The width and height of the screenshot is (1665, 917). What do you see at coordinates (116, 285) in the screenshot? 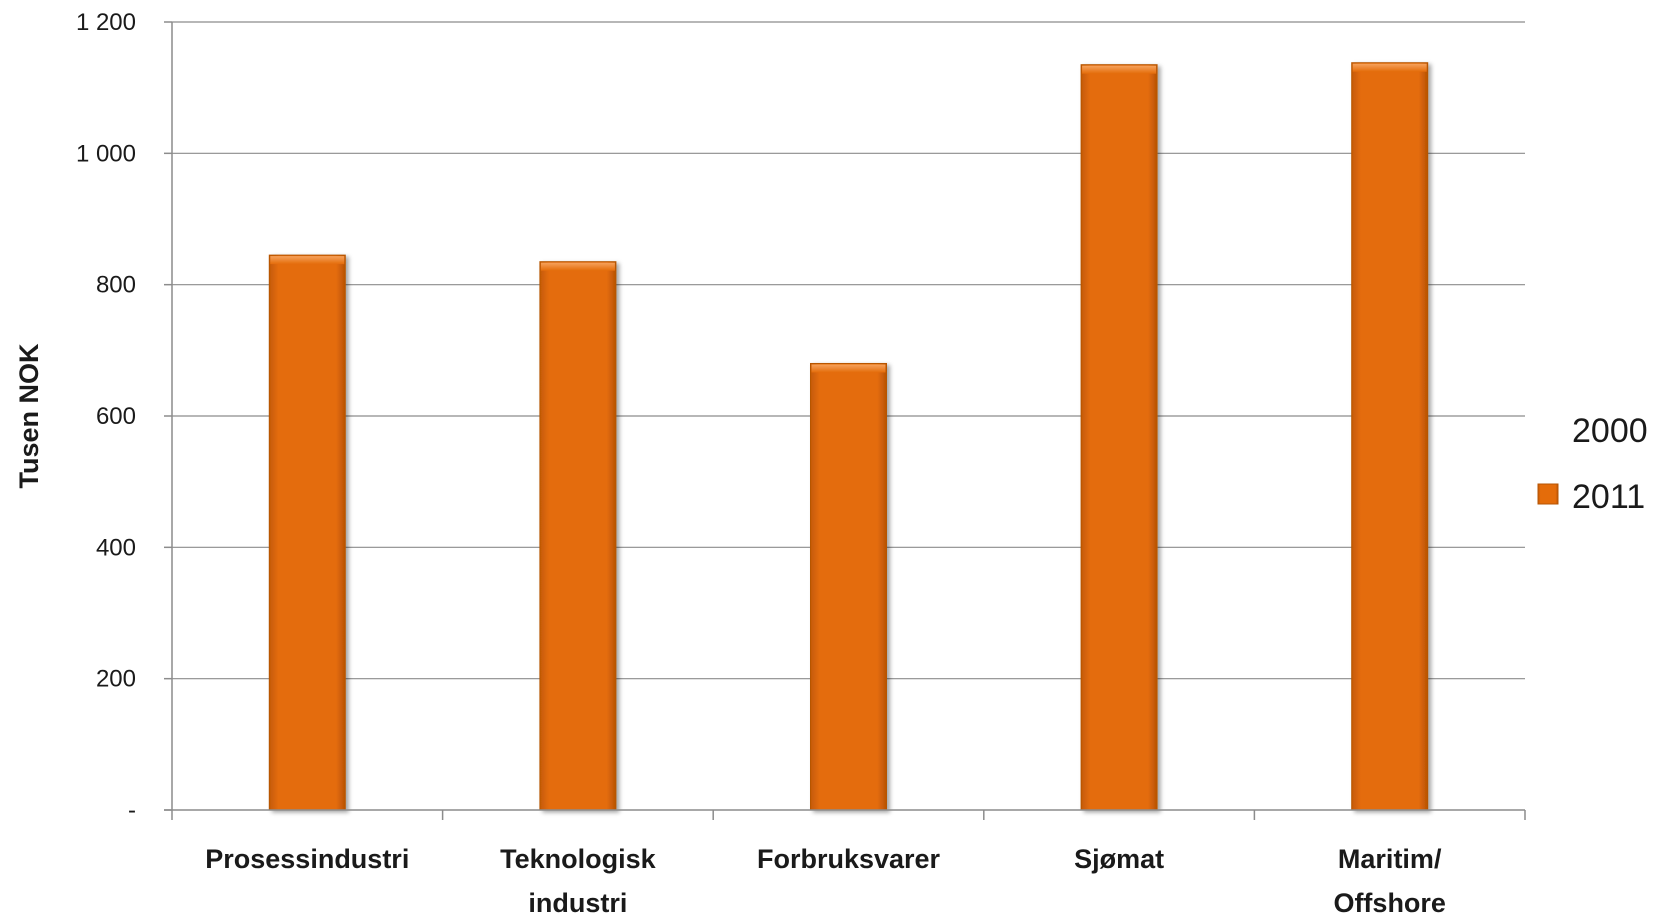
I see `y-tick-label: 800` at bounding box center [116, 285].